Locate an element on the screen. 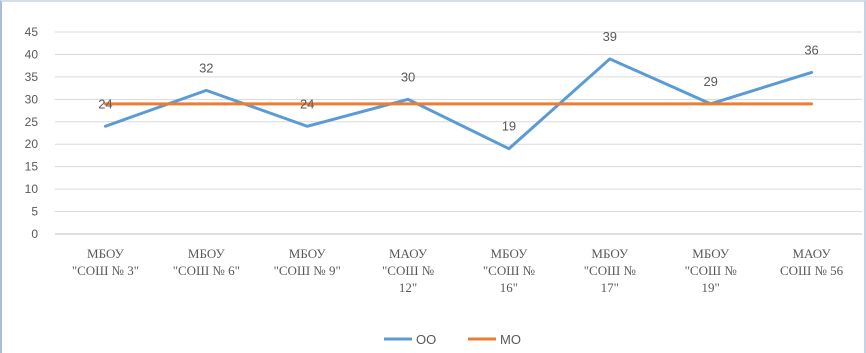 Image resolution: width=866 pixels, height=353 pixels. y-tick-label: 20 is located at coordinates (32, 144).